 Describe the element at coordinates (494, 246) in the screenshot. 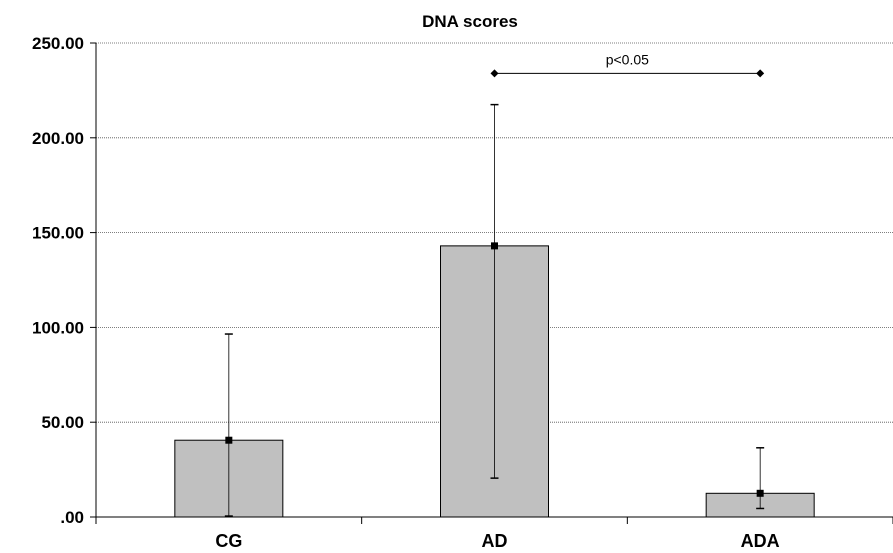

I see `mean-marker-ad` at that location.